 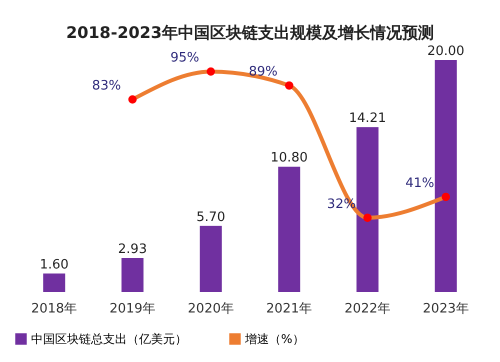 What do you see at coordinates (185, 58) in the screenshot?
I see `data-label: 95%` at bounding box center [185, 58].